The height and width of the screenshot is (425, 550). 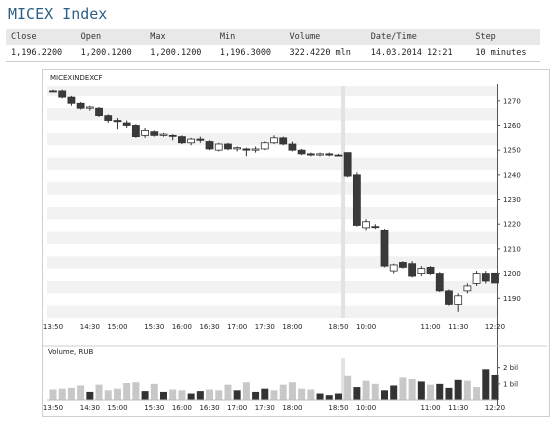 I want to click on y-tick-label: 1210, so click(x=512, y=249).